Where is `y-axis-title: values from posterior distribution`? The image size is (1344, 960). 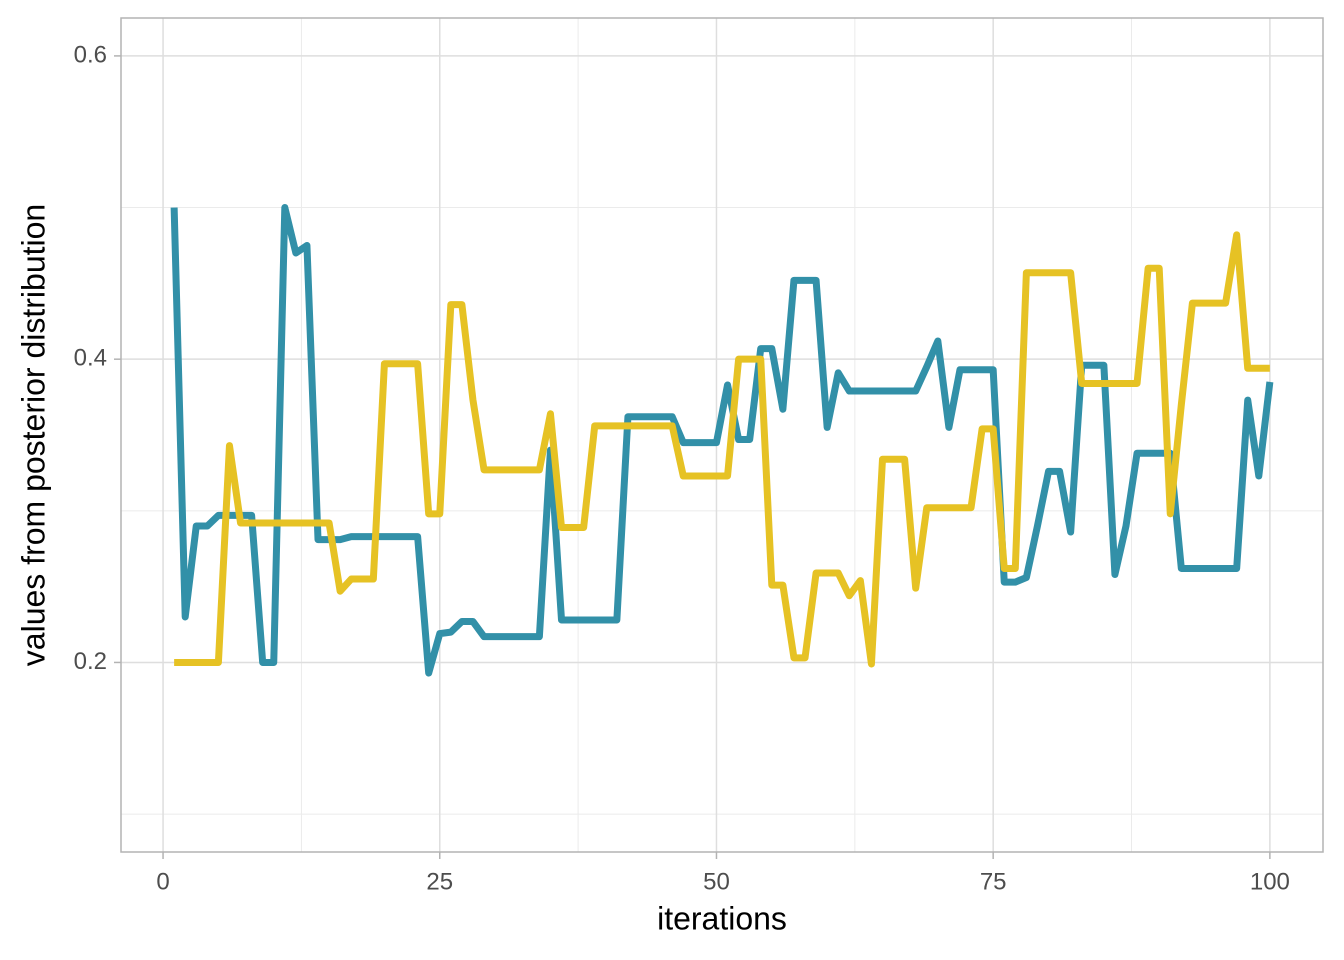 y-axis-title: values from posterior distribution is located at coordinates (33, 435).